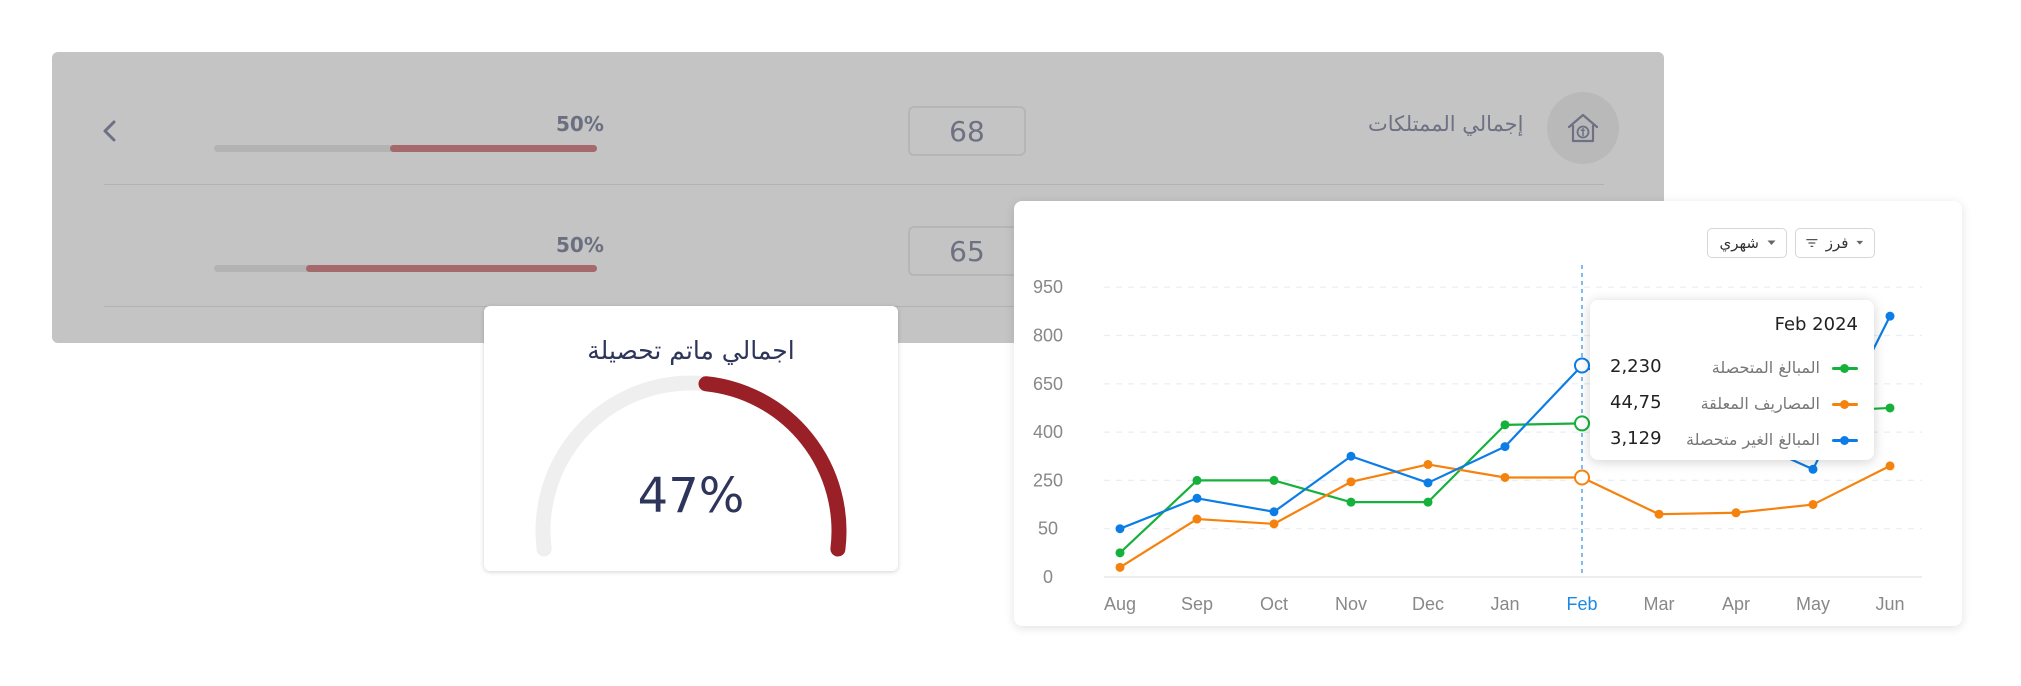 This screenshot has width=2021, height=686. Describe the element at coordinates (967, 251) in the screenshot. I see `count-box: 65` at that location.